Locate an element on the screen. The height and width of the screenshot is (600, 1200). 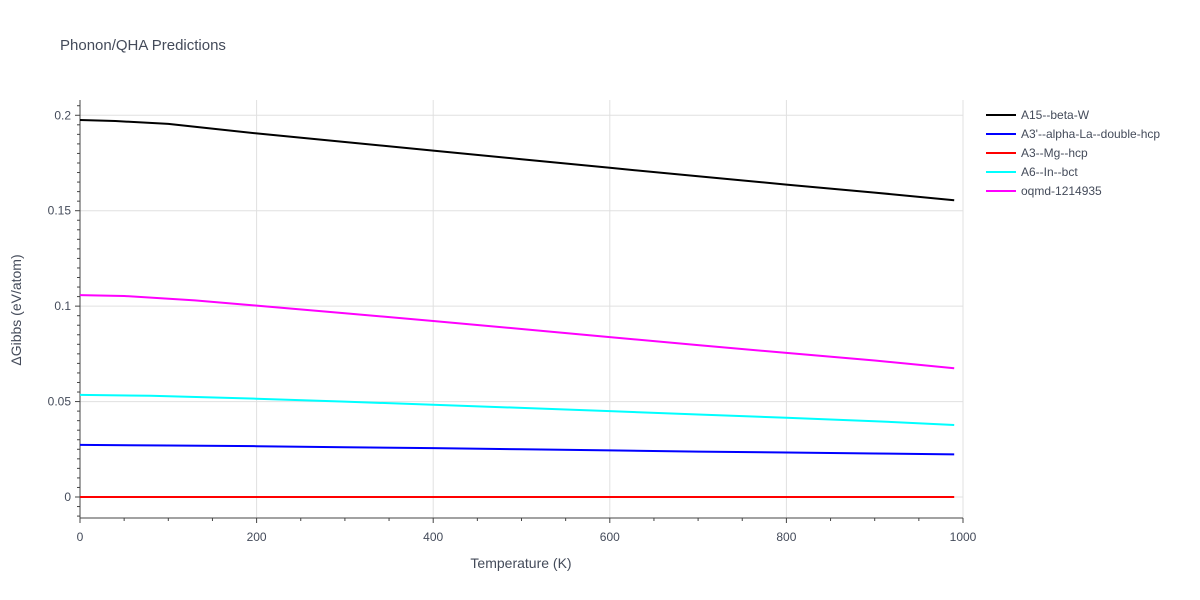
x-axis-label: Temperature (K) is located at coordinates (520, 563).